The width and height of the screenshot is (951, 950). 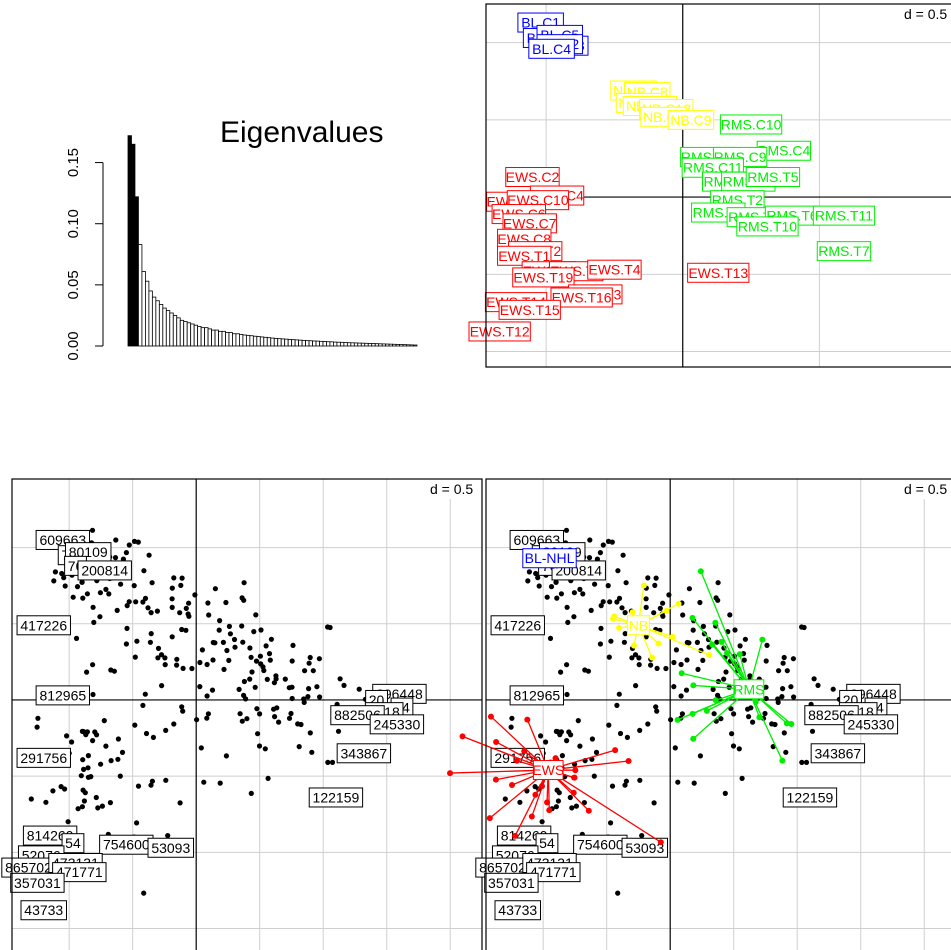 What do you see at coordinates (783, 151) in the screenshot?
I see `variable-label: RMS.C4` at bounding box center [783, 151].